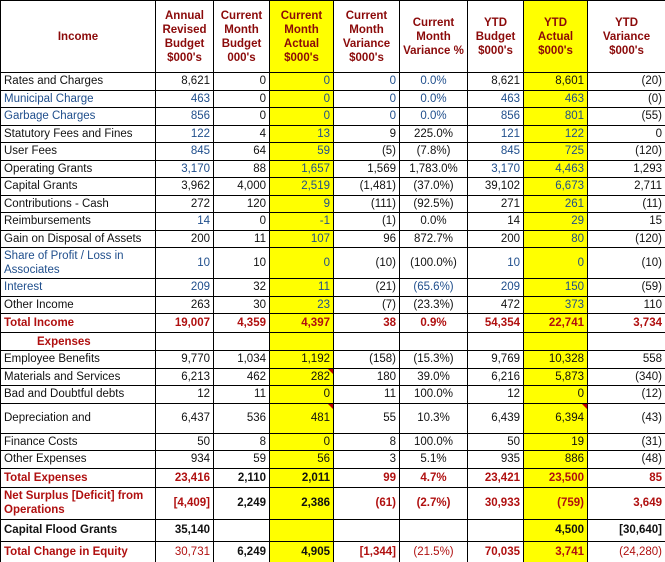 The width and height of the screenshot is (665, 562). Describe the element at coordinates (433, 376) in the screenshot. I see `cell-cmvp: 39.0%` at that location.